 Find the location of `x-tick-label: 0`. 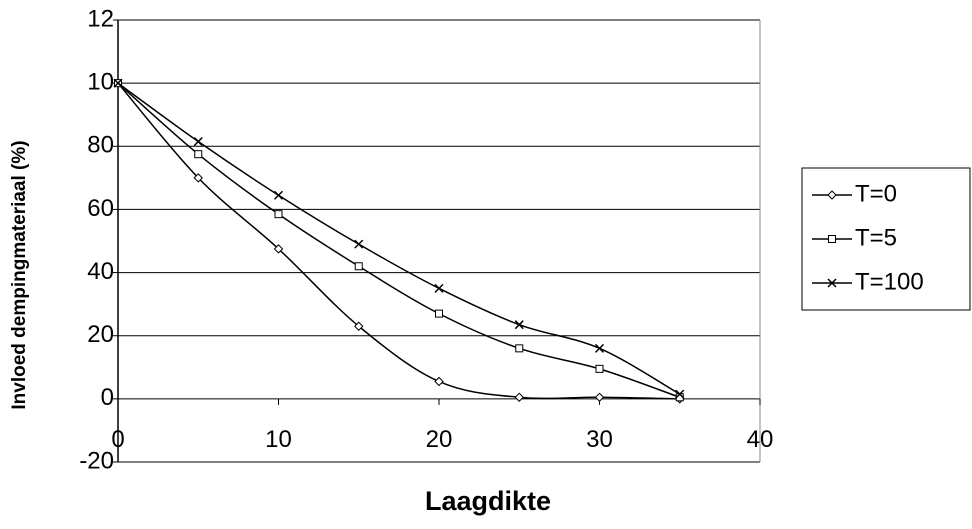

x-tick-label: 0 is located at coordinates (117, 439).